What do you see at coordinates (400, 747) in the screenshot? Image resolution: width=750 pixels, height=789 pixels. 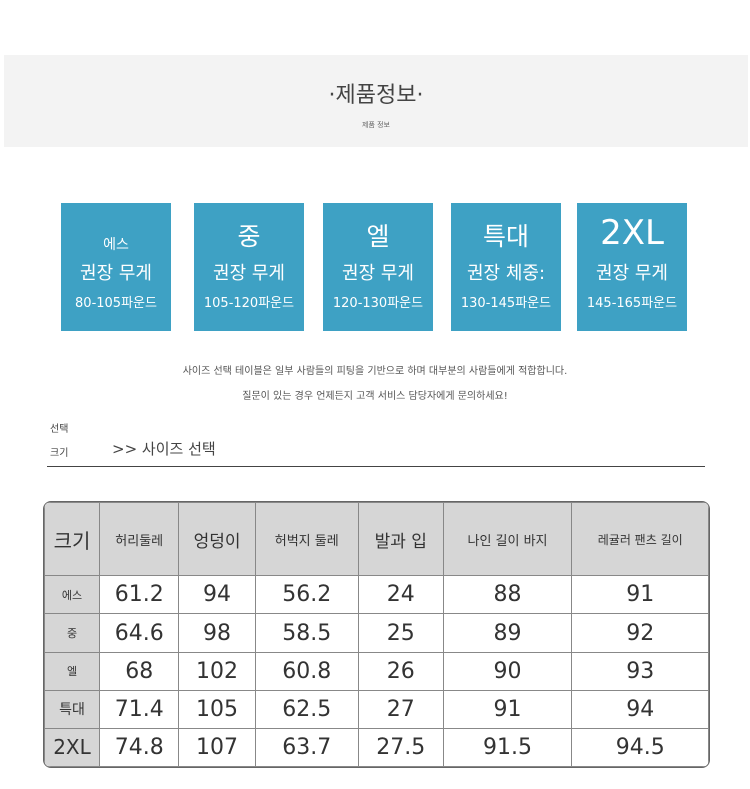 I see `table-cell: 27.5` at bounding box center [400, 747].